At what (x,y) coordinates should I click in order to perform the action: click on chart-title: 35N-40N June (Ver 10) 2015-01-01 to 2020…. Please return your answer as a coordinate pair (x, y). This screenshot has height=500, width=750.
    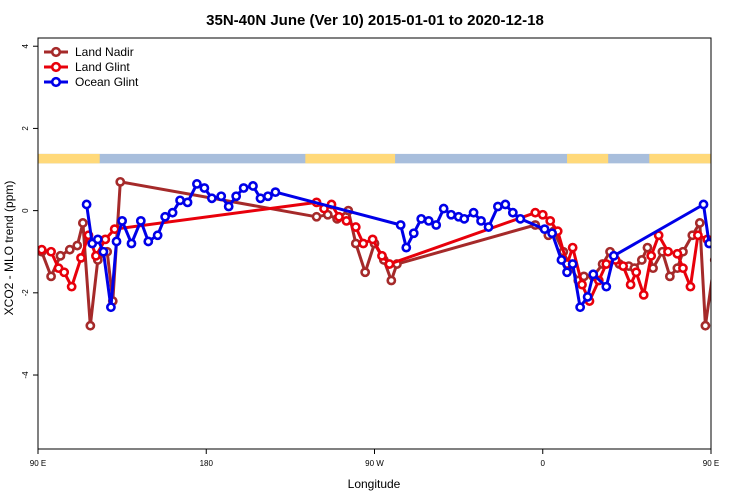
    Looking at the image, I should click on (375, 20).